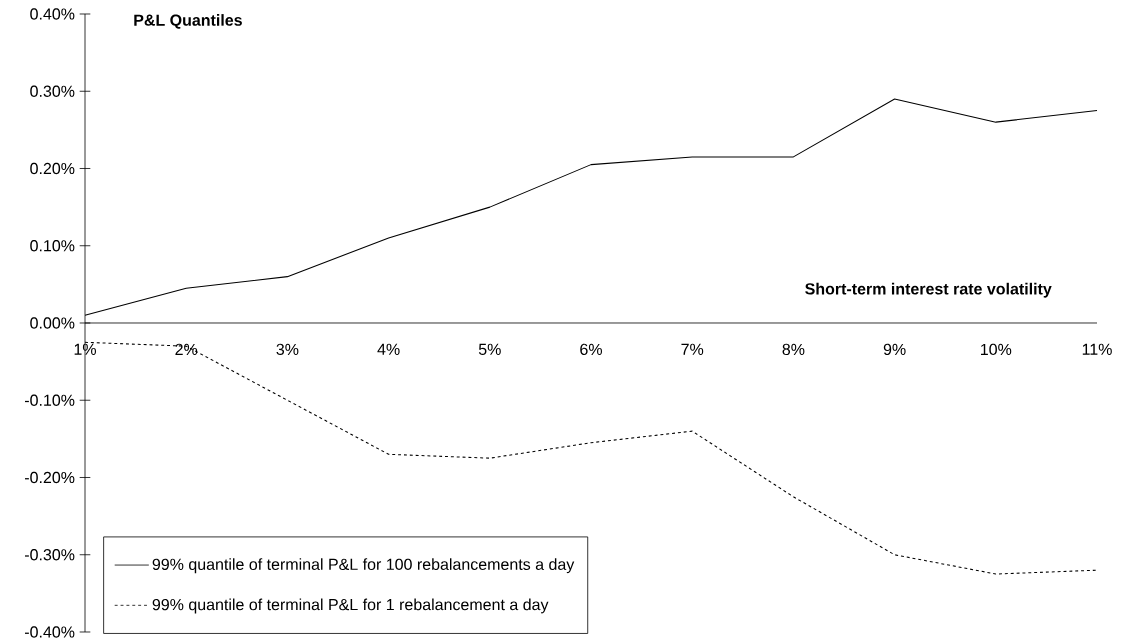 This screenshot has height=641, width=1137. What do you see at coordinates (591, 349) in the screenshot?
I see `x-tick-label: 6%` at bounding box center [591, 349].